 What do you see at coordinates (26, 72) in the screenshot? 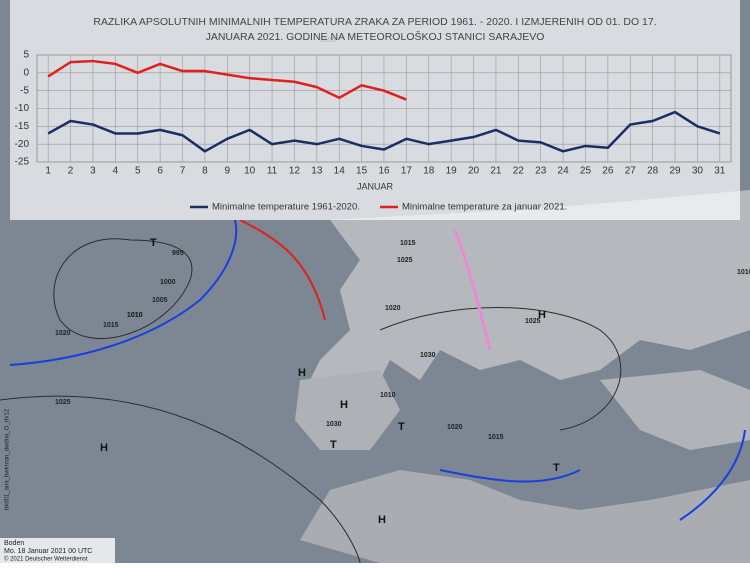
I see `y-tick-label: 0` at bounding box center [26, 72].